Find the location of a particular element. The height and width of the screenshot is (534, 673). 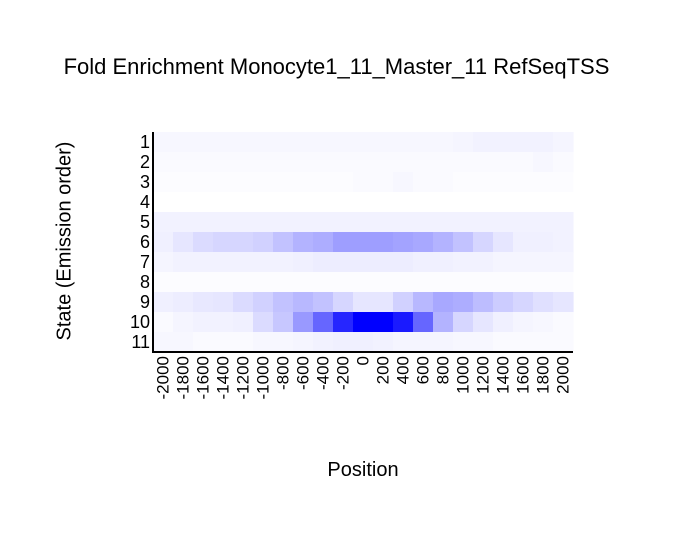

y-tick-label: 2 is located at coordinates (145, 162).